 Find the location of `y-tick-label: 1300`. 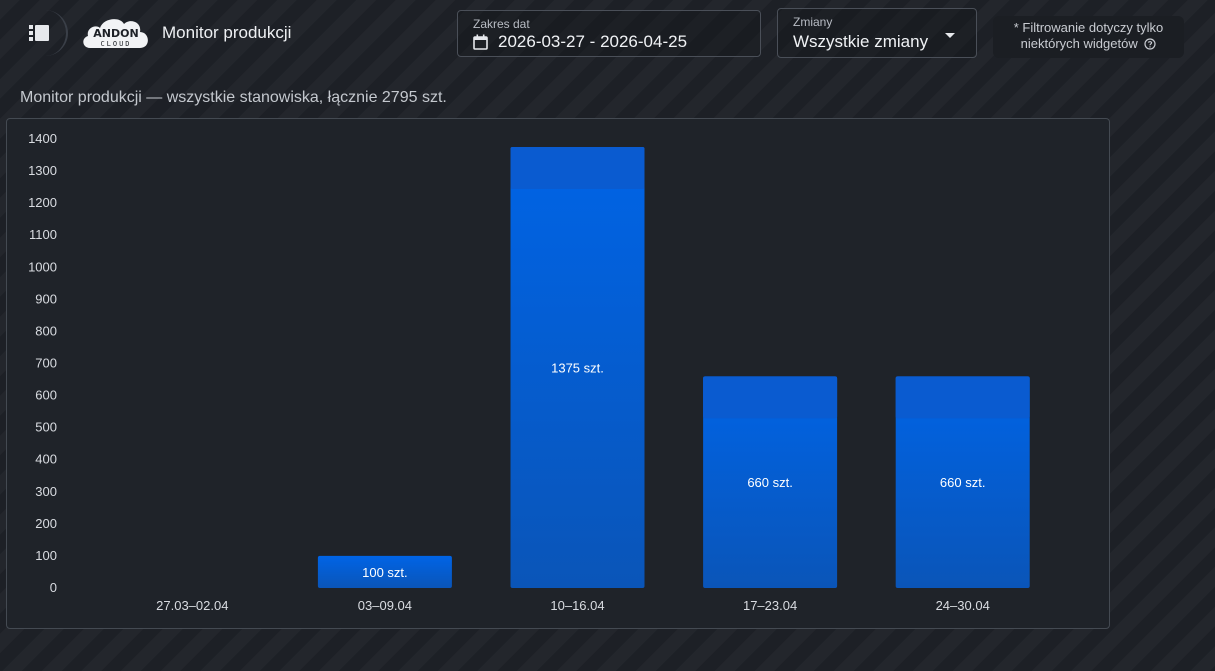

y-tick-label: 1300 is located at coordinates (42, 170).